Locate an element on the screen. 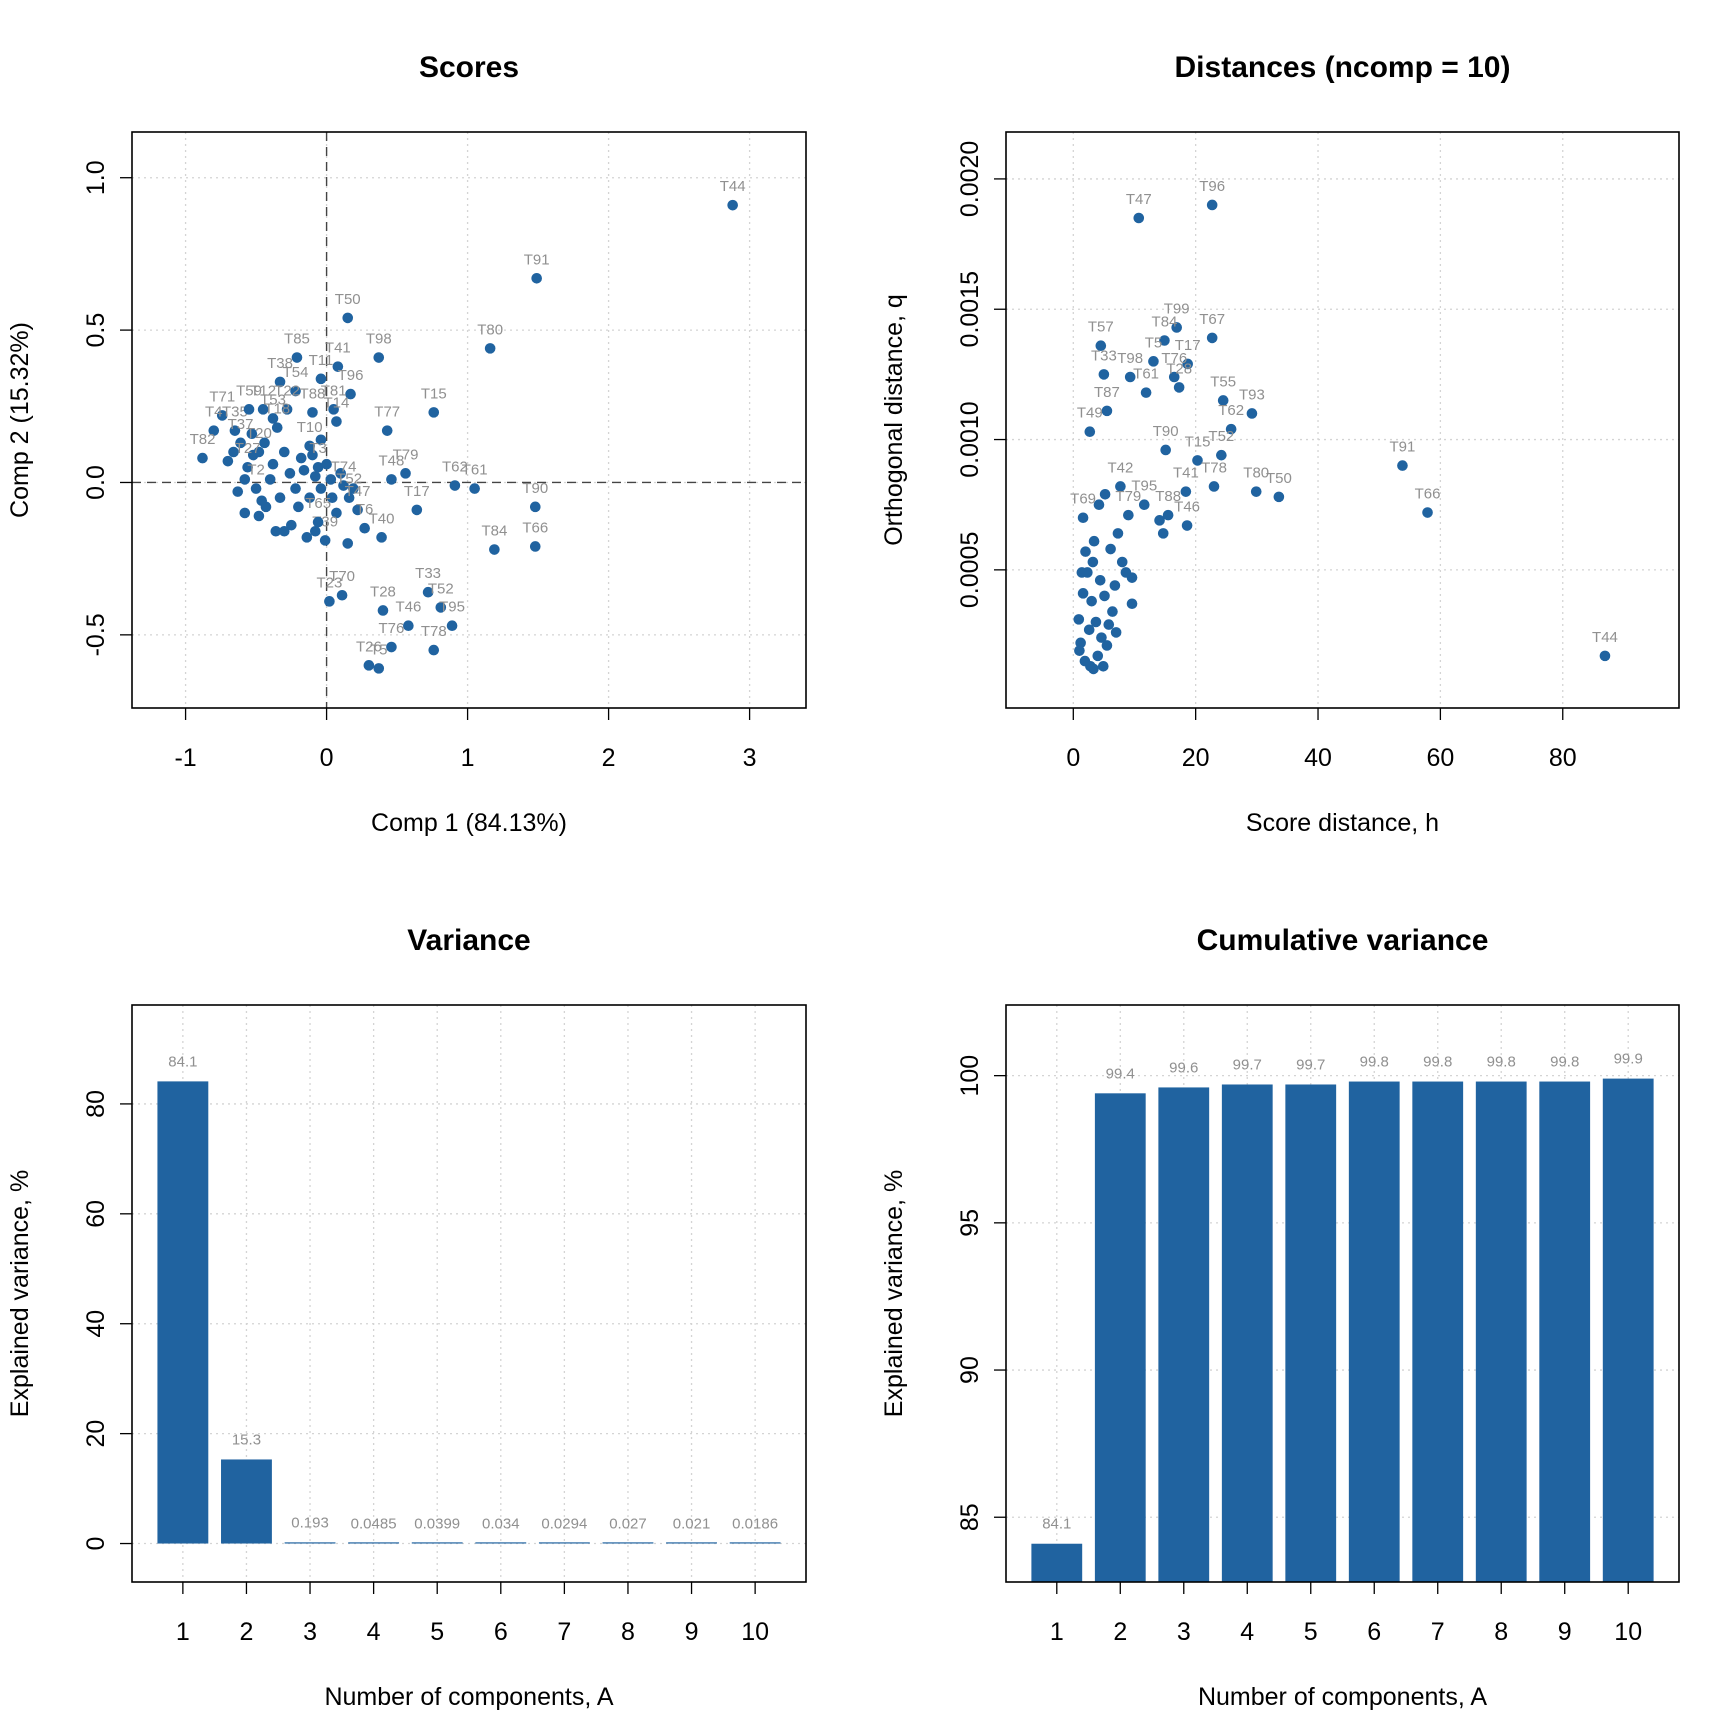 Image resolution: width=1728 pixels, height=1728 pixels. x-tick-label: 6 is located at coordinates (1374, 1632).